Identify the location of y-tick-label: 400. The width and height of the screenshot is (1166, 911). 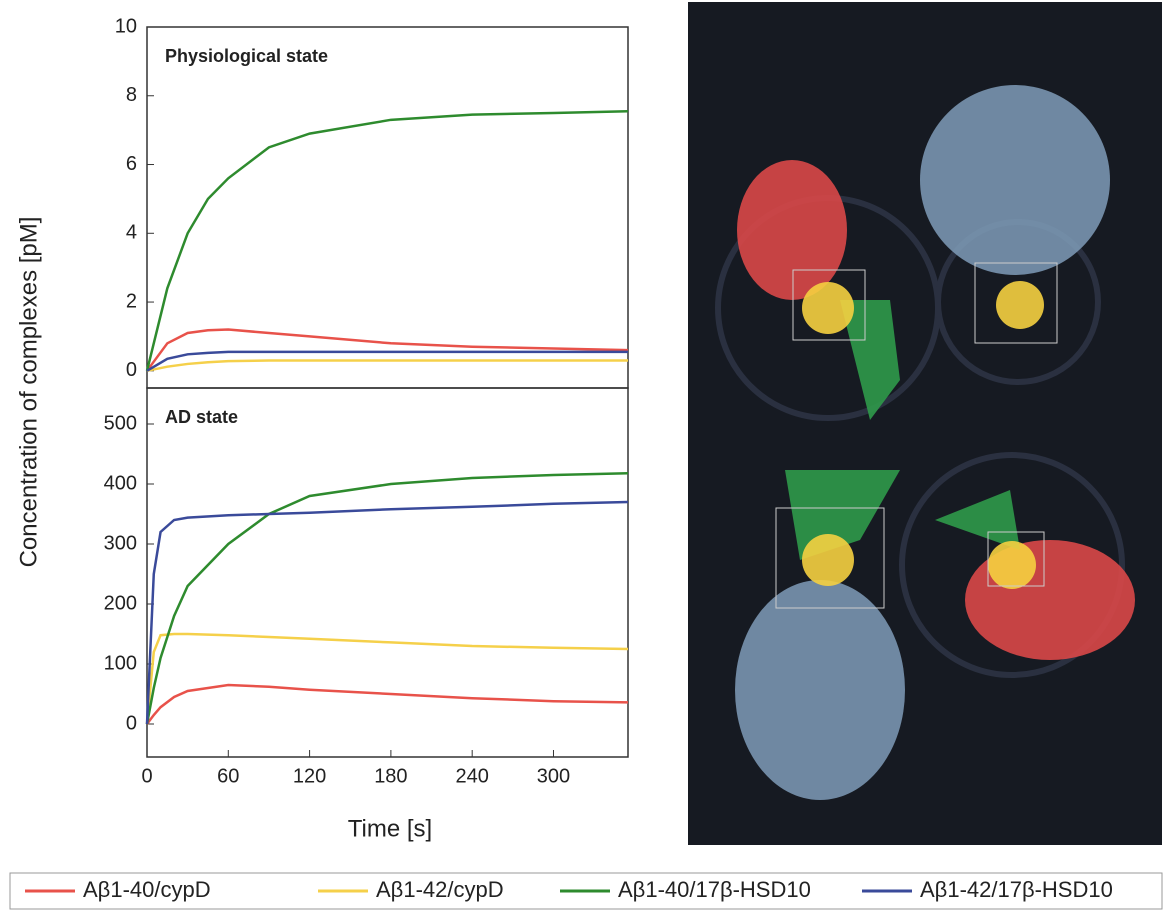
(120, 483).